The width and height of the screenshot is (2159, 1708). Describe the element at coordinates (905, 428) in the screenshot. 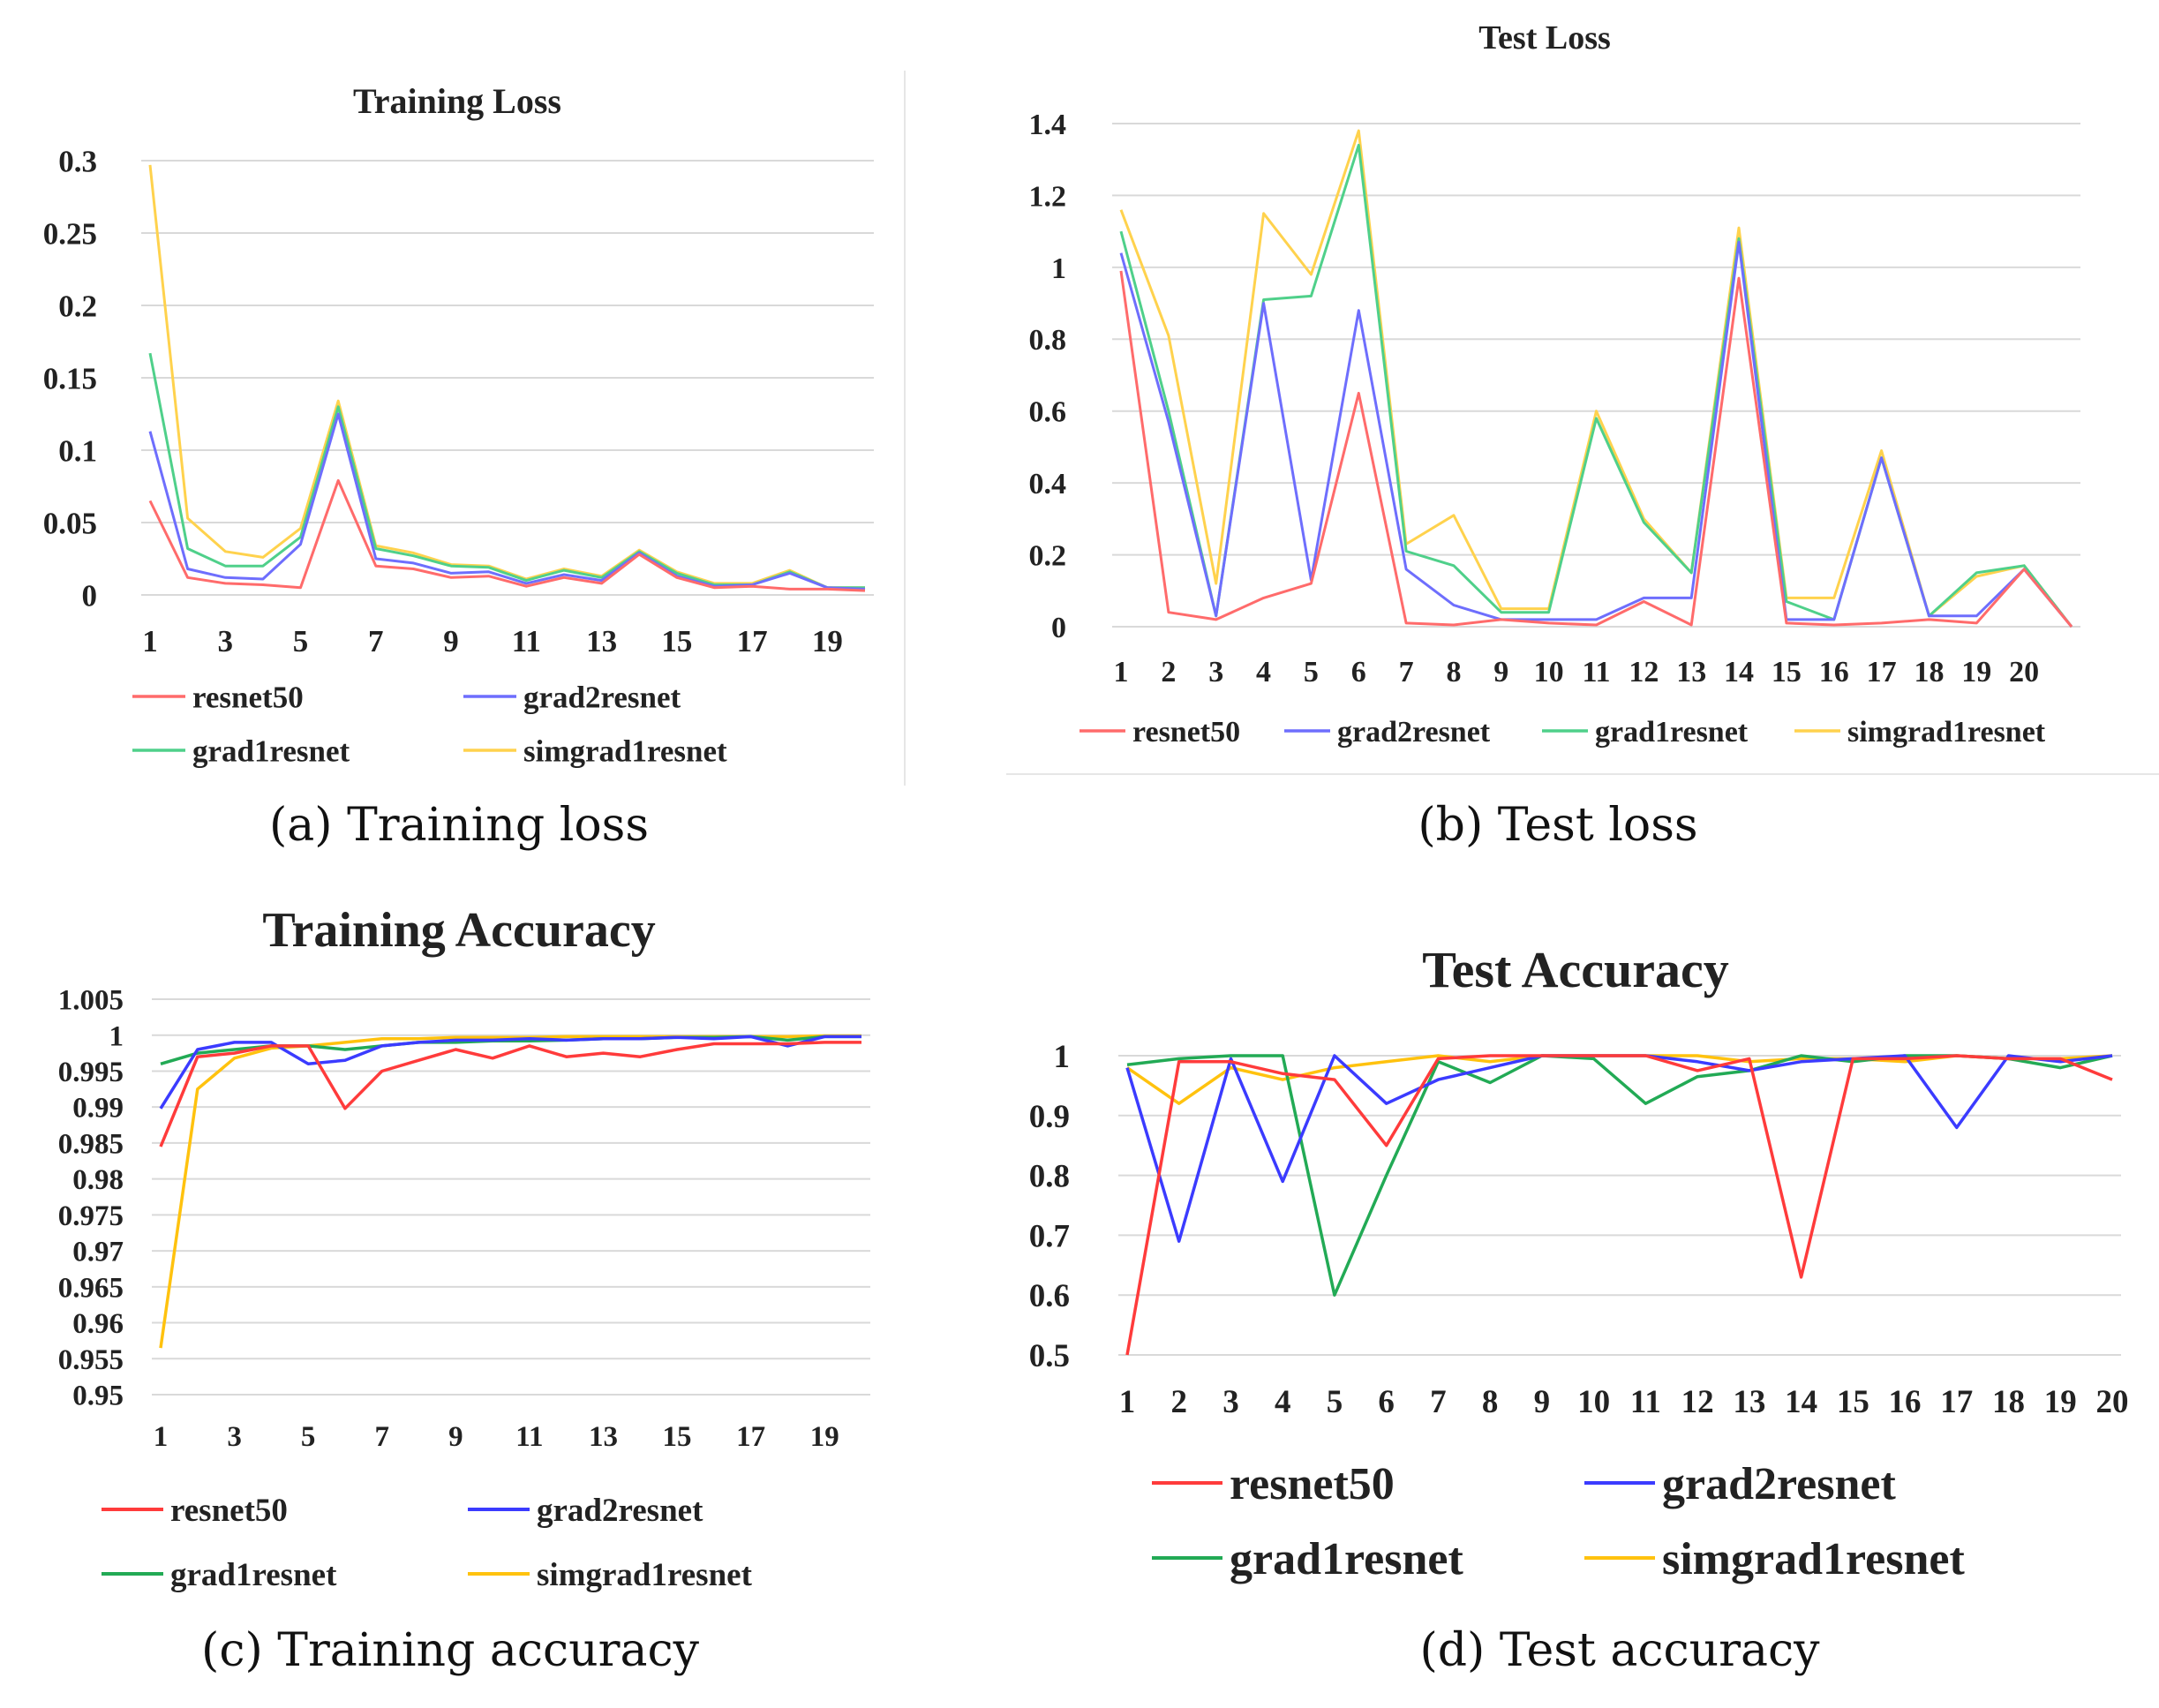

I see `divider-top-left` at that location.